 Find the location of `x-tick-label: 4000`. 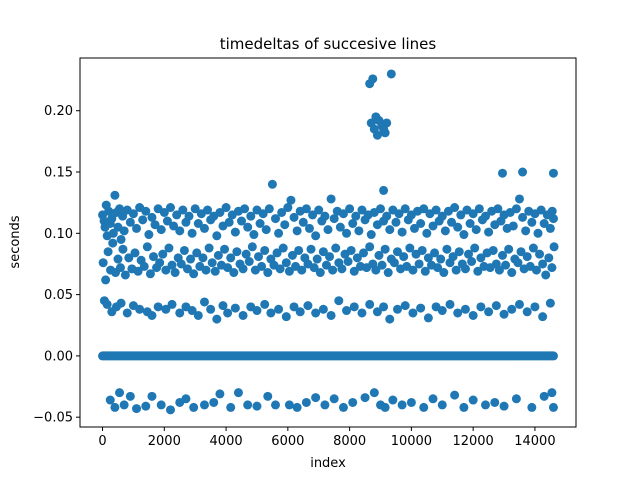

x-tick-label: 4000 is located at coordinates (226, 441).